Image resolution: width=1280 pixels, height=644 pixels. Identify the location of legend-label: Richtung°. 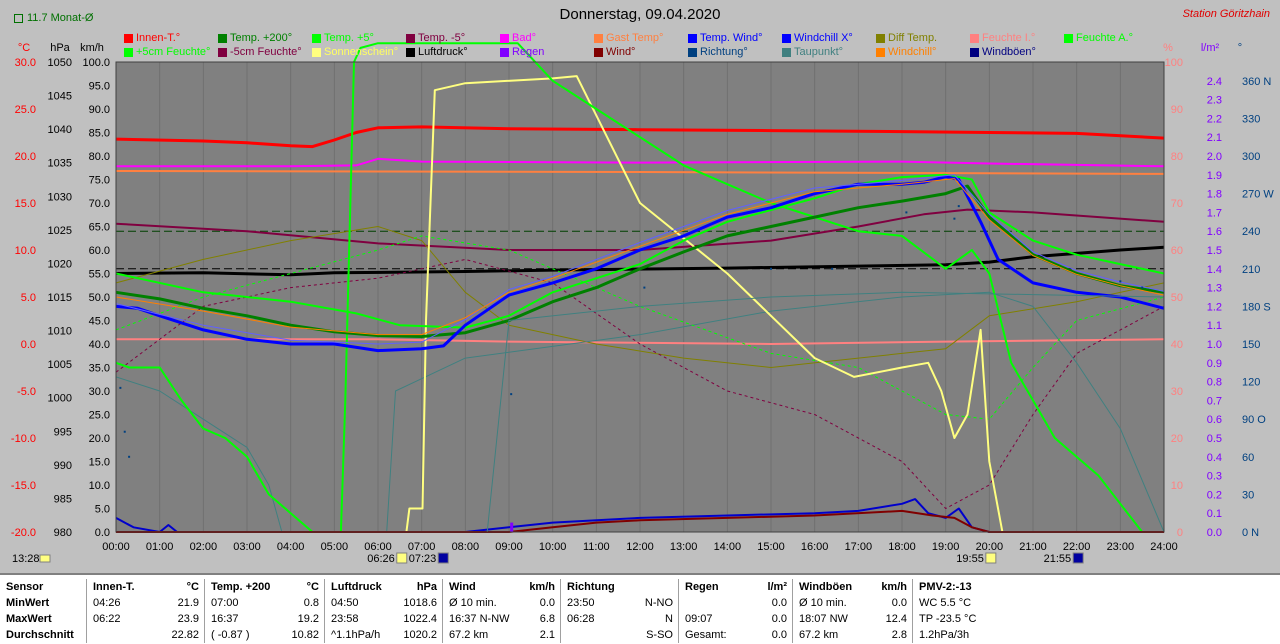
(724, 52).